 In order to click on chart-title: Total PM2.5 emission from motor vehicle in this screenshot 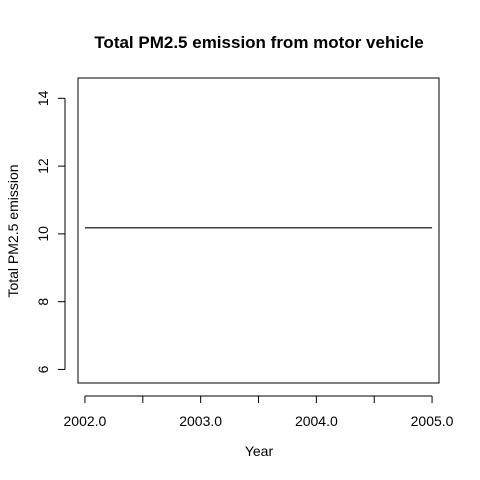, I will do `click(258, 42)`.